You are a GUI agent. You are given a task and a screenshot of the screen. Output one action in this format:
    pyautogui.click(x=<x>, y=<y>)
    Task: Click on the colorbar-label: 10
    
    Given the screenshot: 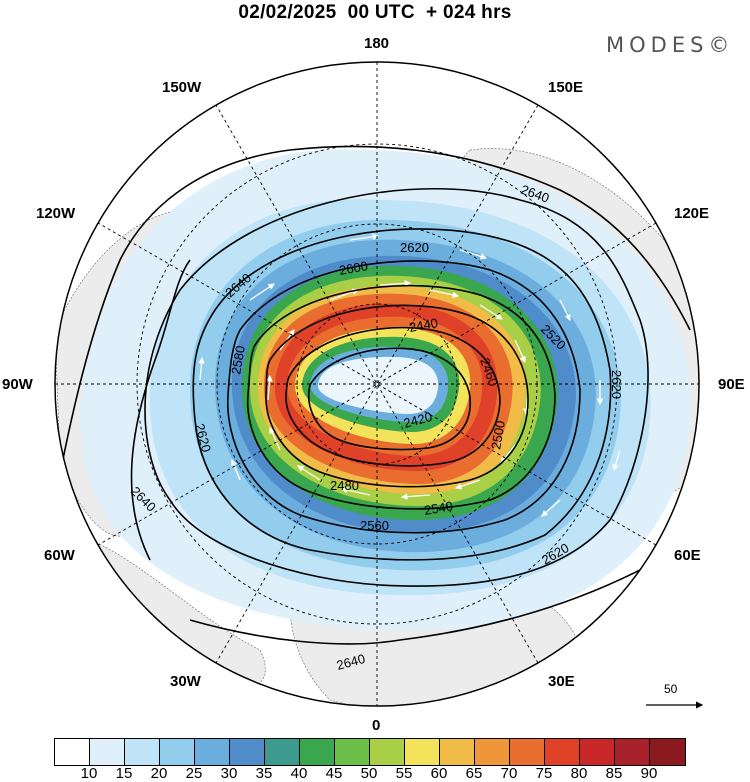 What is the action you would take?
    pyautogui.click(x=89, y=773)
    